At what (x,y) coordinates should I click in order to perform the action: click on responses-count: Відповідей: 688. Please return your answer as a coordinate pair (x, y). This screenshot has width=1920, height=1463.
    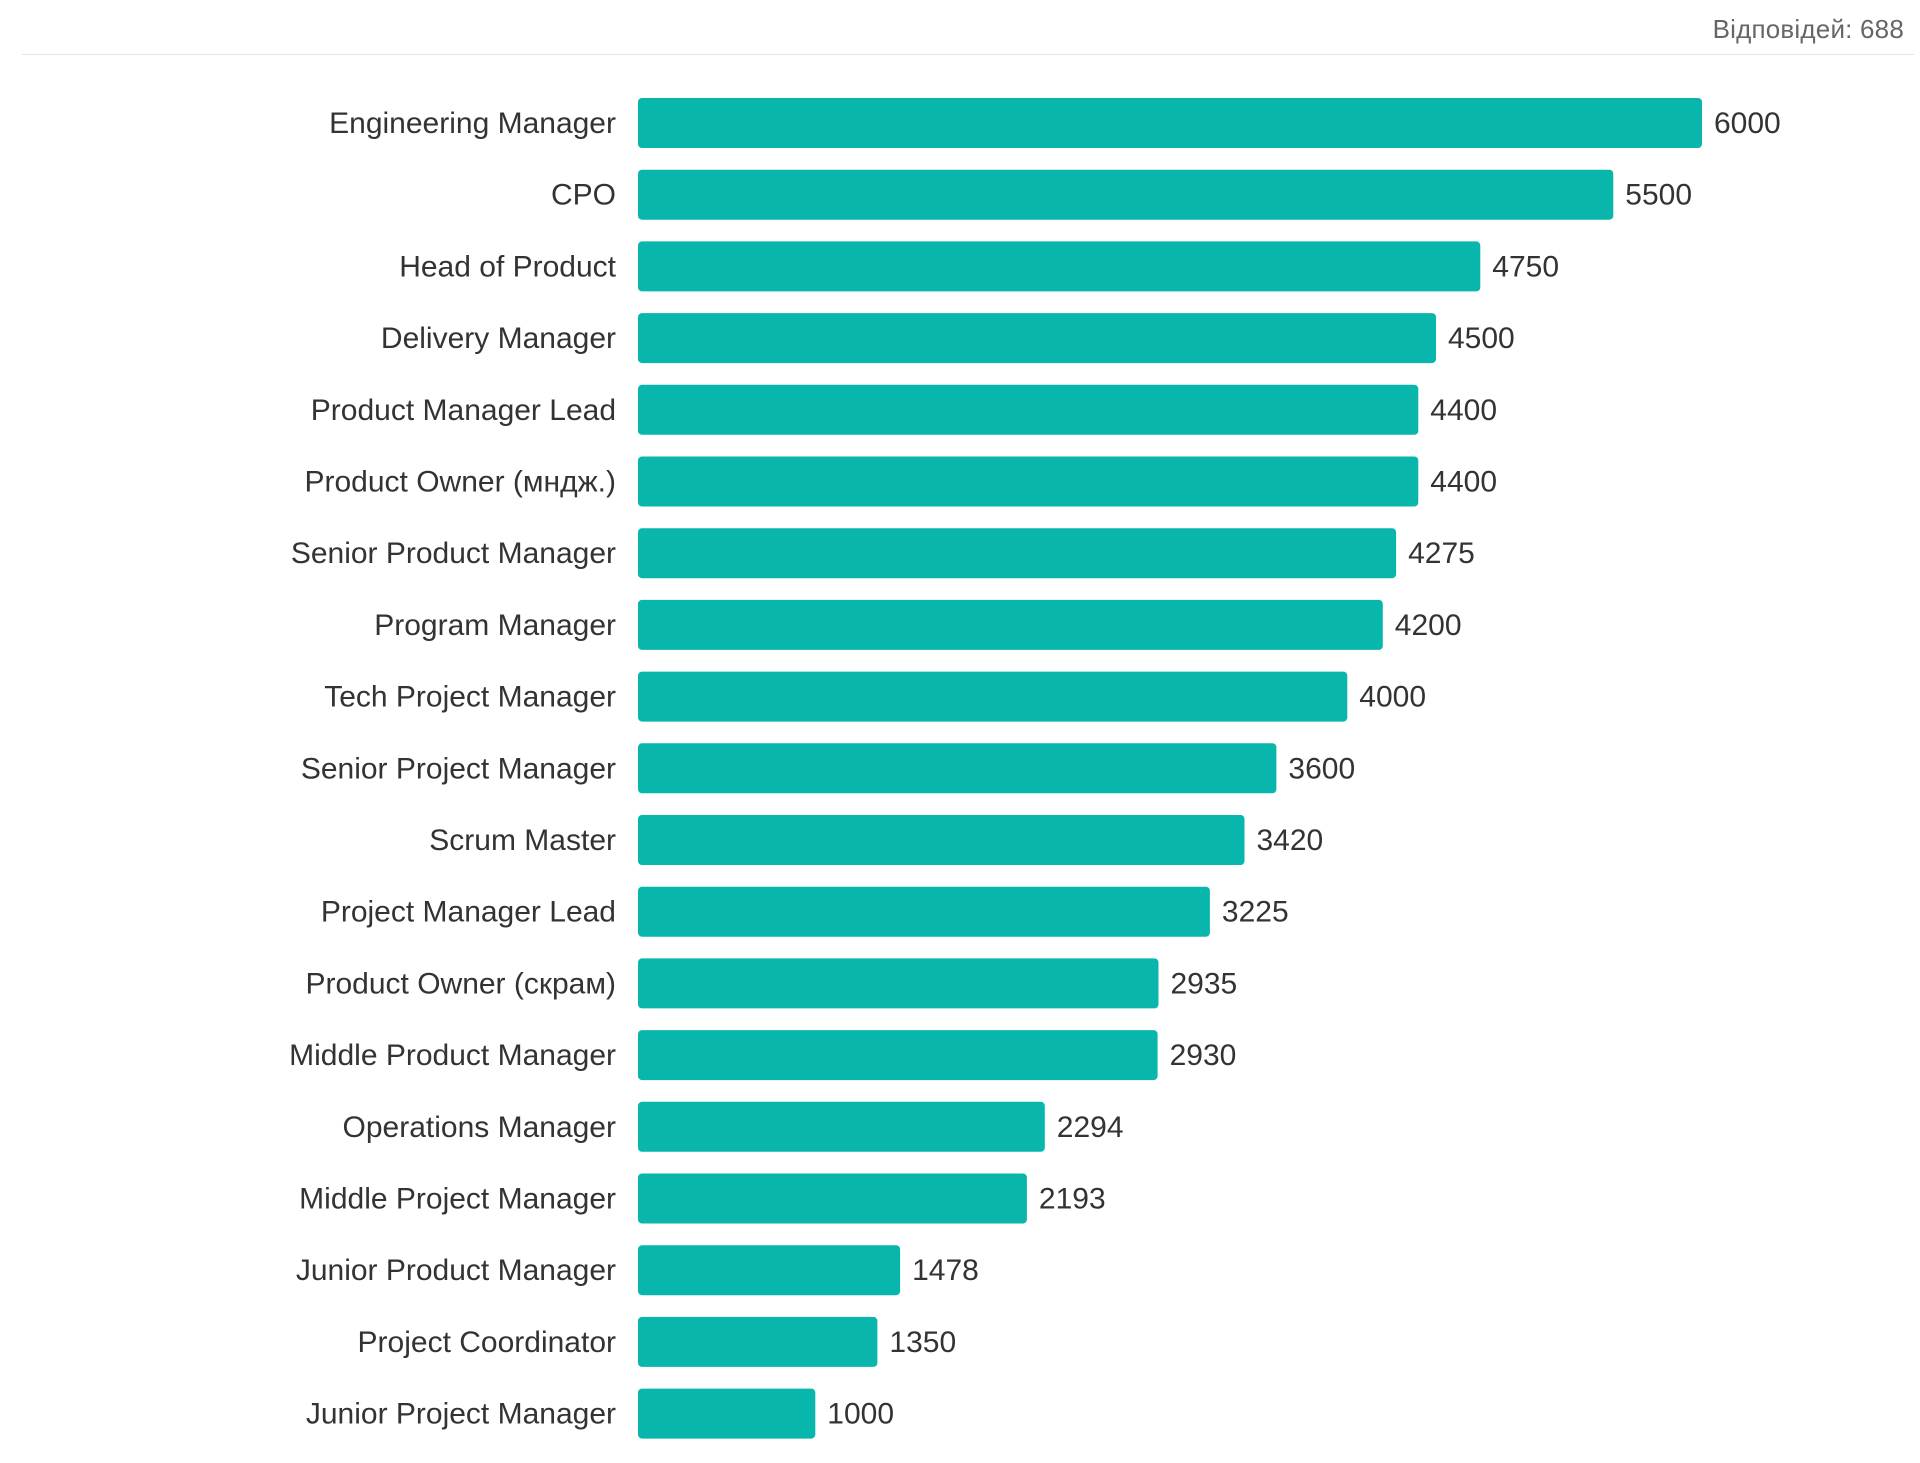
    Looking at the image, I should click on (1808, 29).